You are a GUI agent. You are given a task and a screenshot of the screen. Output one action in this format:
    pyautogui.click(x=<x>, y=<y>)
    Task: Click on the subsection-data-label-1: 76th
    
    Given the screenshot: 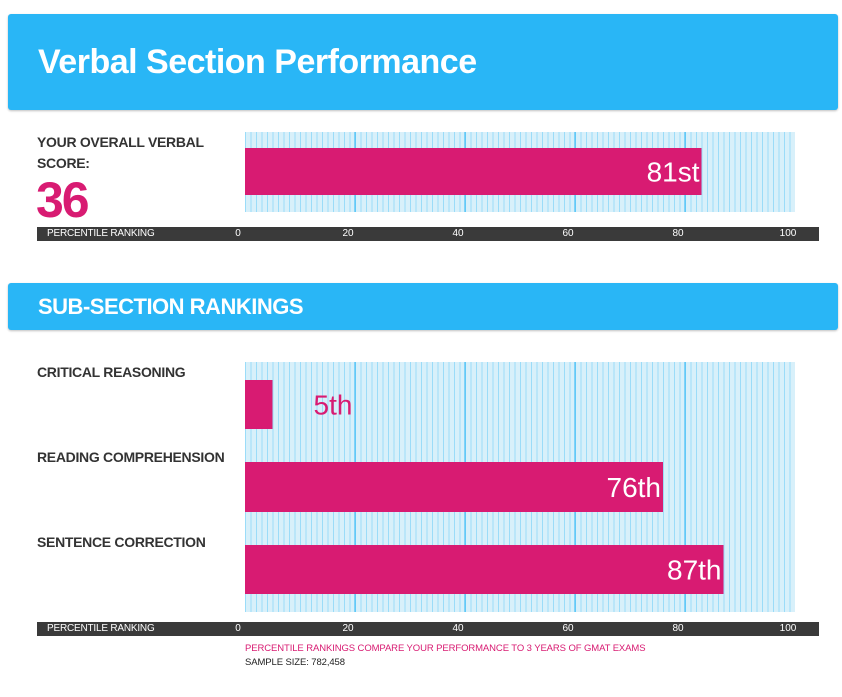 What is the action you would take?
    pyautogui.click(x=634, y=487)
    